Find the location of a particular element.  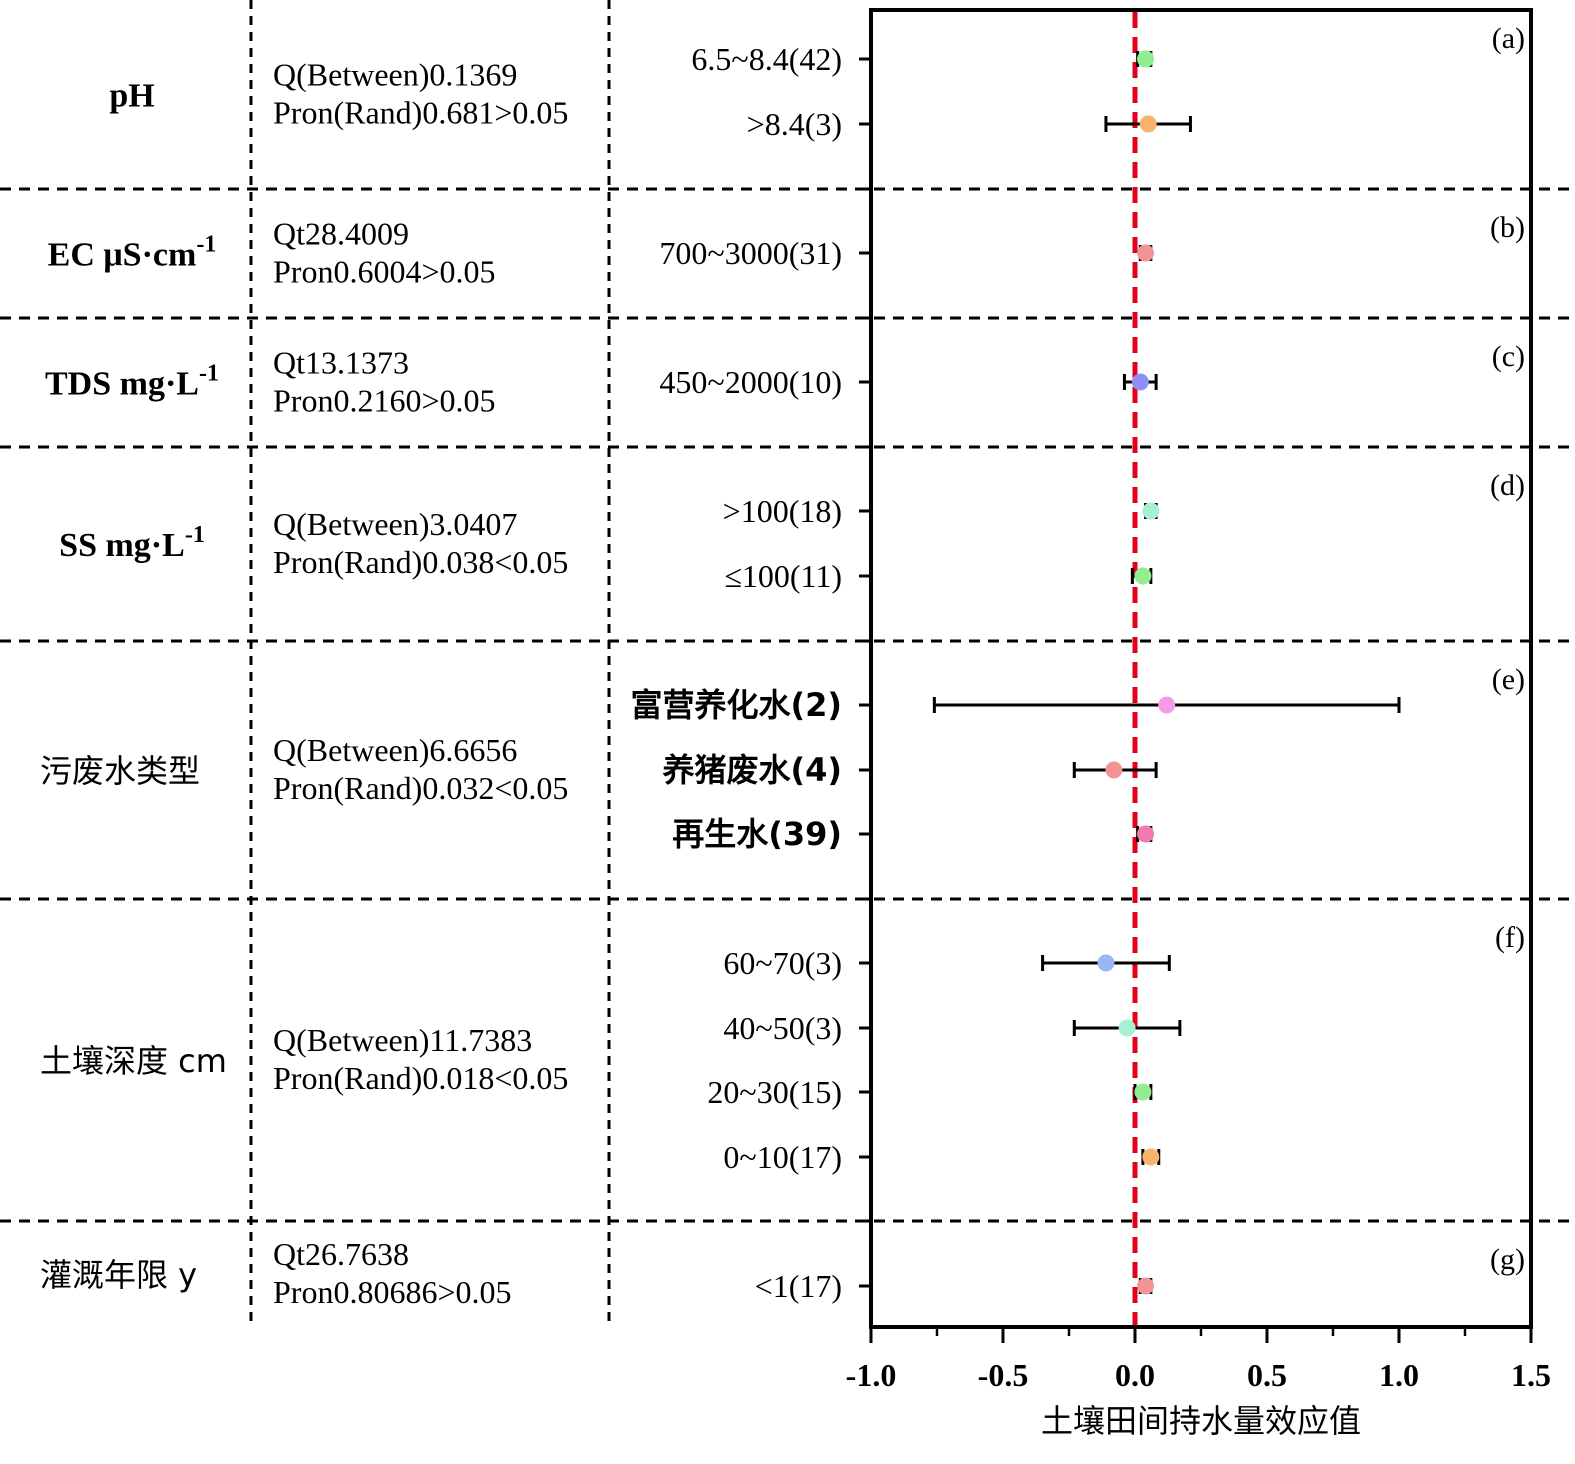

heterogeneity-p-stat: Pron0.2160>0.05 is located at coordinates (384, 401).